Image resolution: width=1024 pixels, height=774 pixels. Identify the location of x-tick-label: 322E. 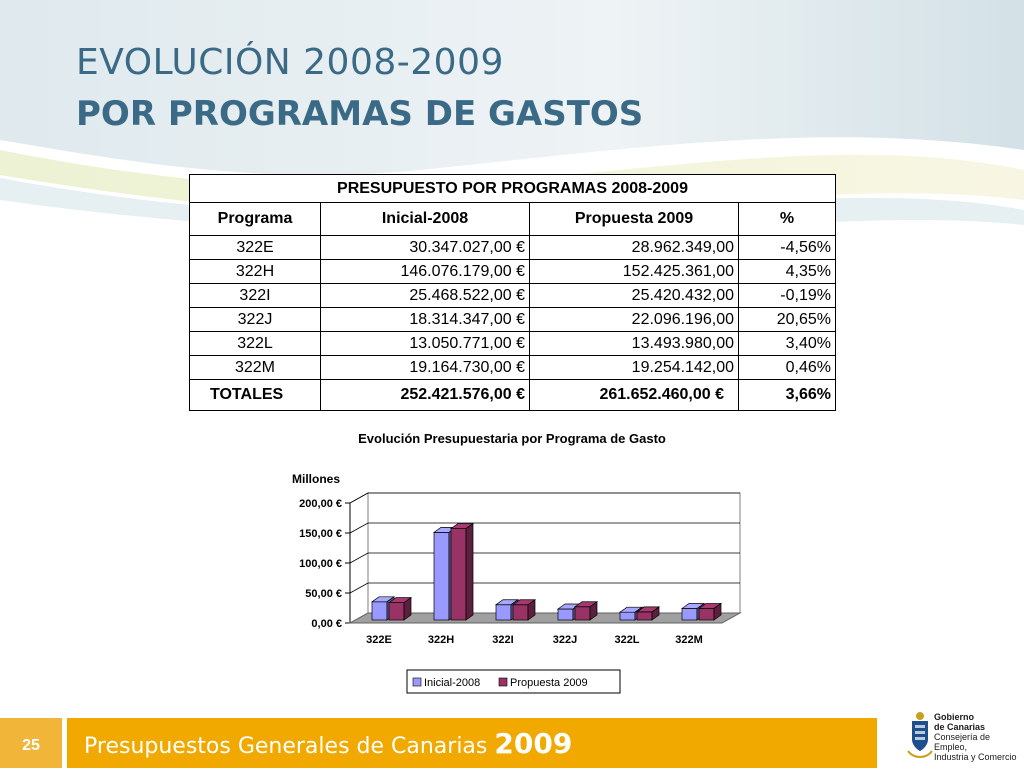
(379, 640).